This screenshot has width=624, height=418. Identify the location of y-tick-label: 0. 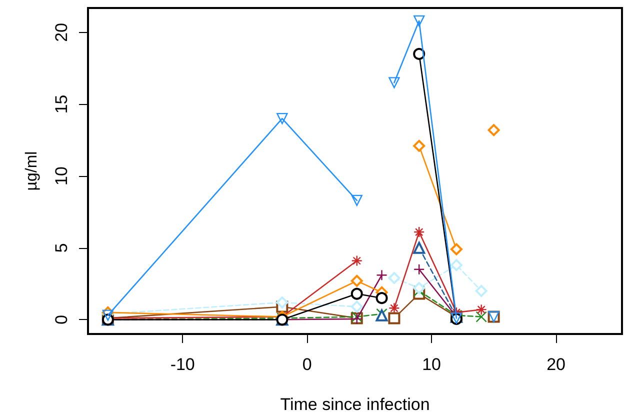
(61, 319).